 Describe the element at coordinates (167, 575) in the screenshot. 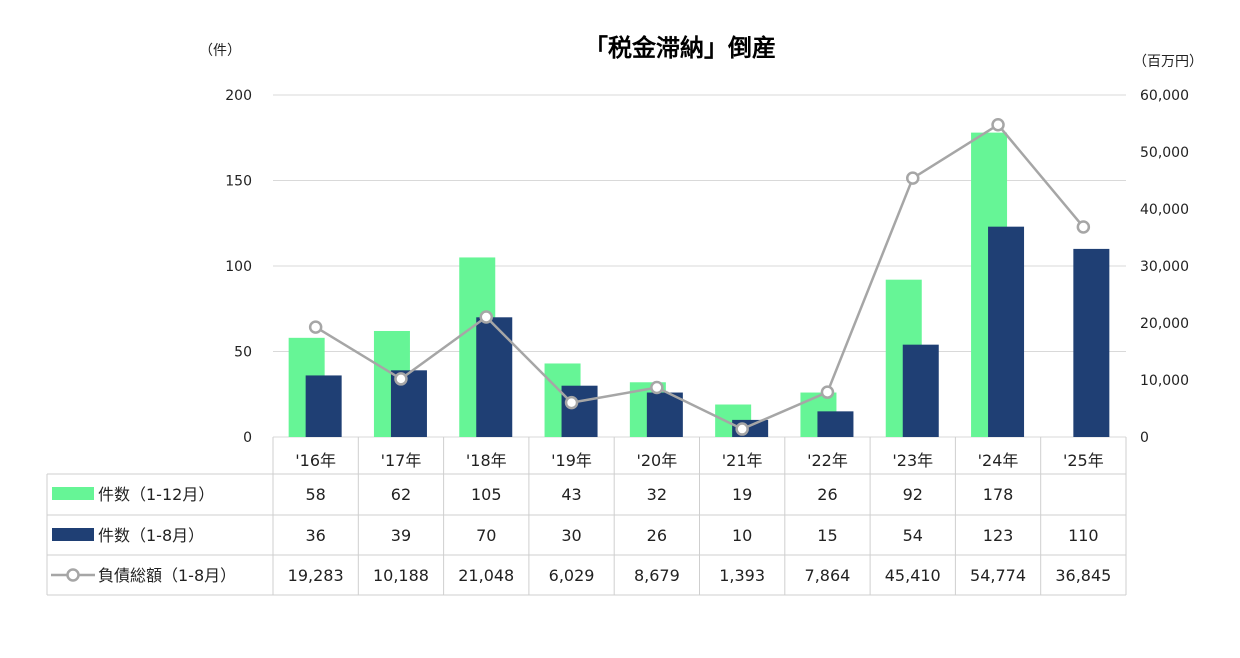

I see `legend-series-name: 負債総額（1-8月）` at that location.